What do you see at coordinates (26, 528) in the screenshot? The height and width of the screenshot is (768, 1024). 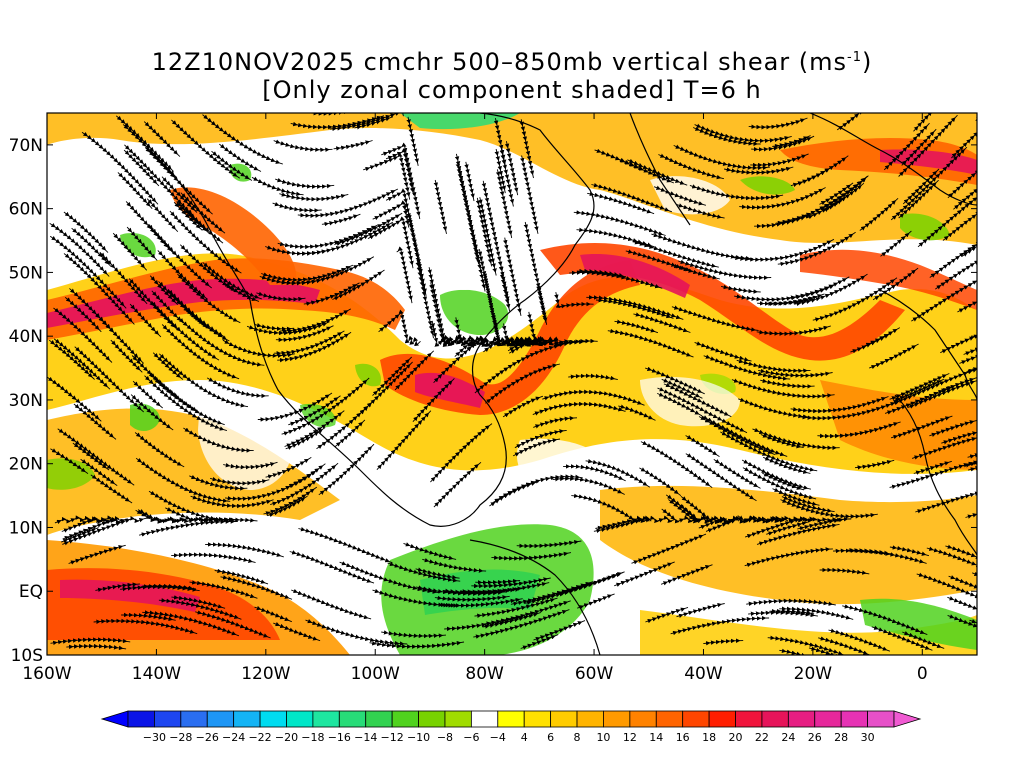 I see `lat-label: 10N` at bounding box center [26, 528].